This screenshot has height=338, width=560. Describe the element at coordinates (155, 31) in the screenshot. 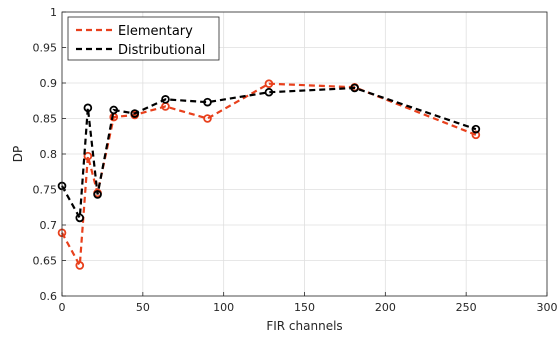

I see `legend-label-elementary: Elementary` at that location.